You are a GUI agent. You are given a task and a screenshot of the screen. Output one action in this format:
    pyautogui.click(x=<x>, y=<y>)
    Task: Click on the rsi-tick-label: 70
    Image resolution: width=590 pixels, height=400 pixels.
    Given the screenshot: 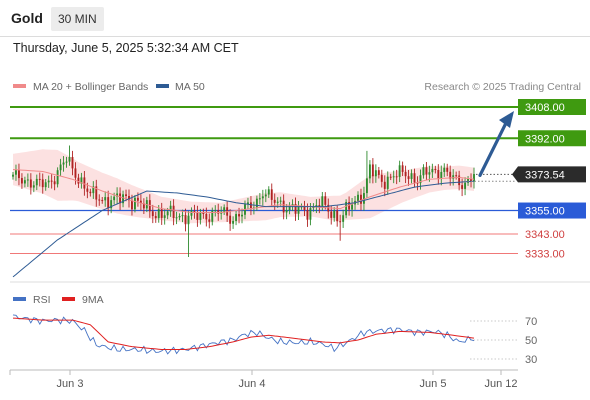 What is the action you would take?
    pyautogui.click(x=531, y=322)
    